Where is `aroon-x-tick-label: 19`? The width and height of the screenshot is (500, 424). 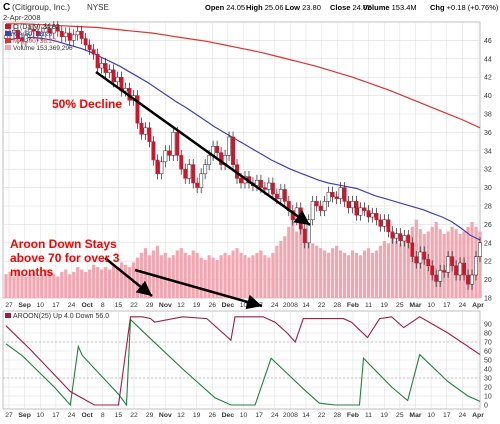 aroon-x-tick-label: 19 is located at coordinates (197, 415).